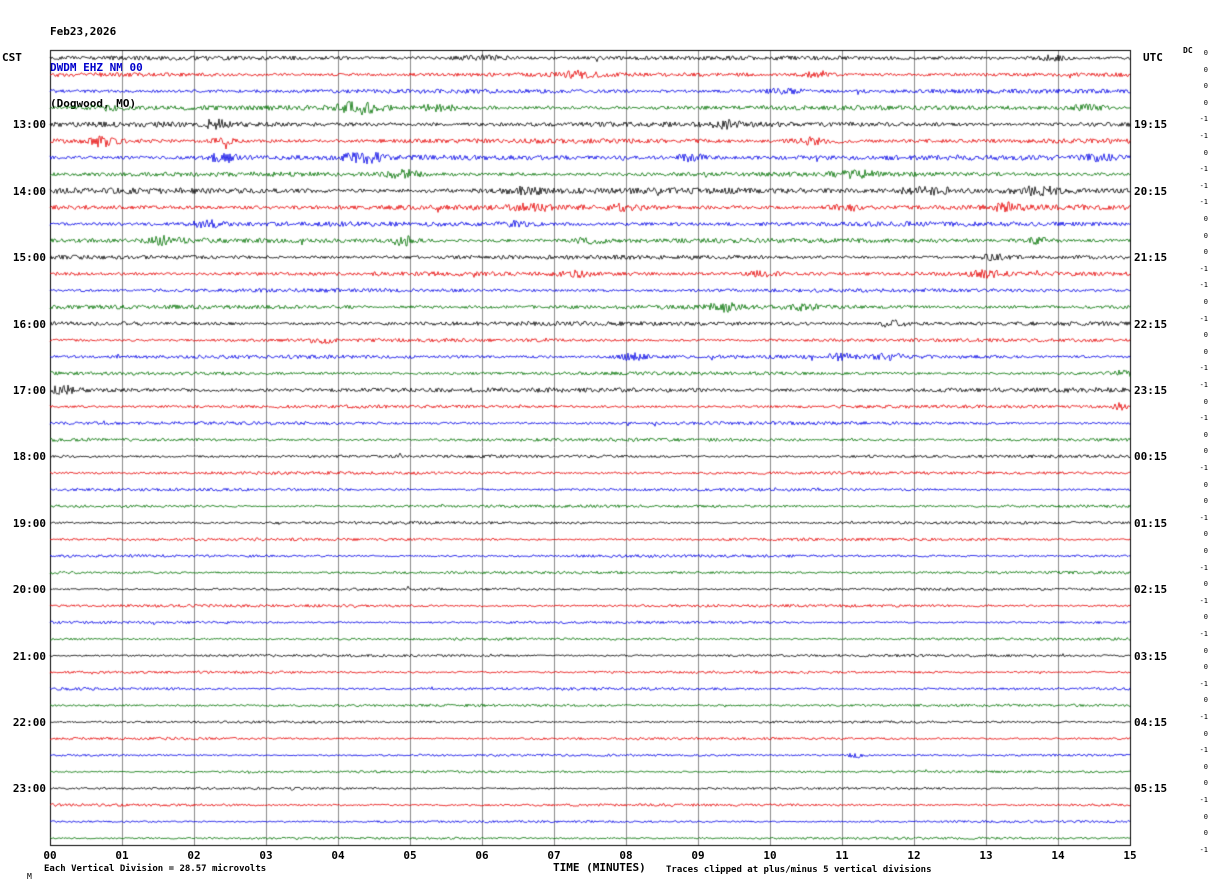  Describe the element at coordinates (986, 855) in the screenshot. I see `minute-tick-label: 13` at that location.